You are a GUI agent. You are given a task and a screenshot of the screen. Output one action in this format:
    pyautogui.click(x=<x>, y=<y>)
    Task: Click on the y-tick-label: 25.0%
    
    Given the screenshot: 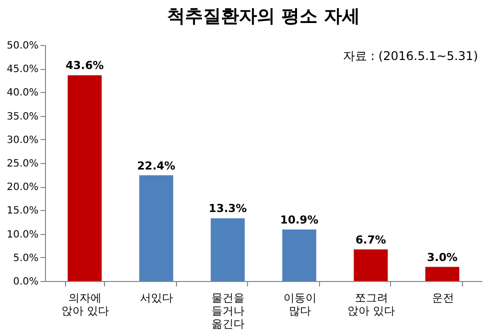 What is the action you would take?
    pyautogui.click(x=22, y=164)
    